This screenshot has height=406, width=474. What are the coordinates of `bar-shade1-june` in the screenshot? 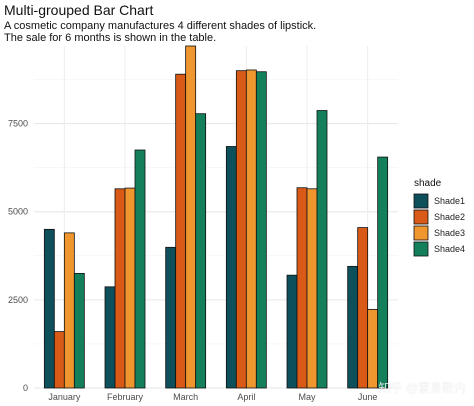 It's located at (353, 327).